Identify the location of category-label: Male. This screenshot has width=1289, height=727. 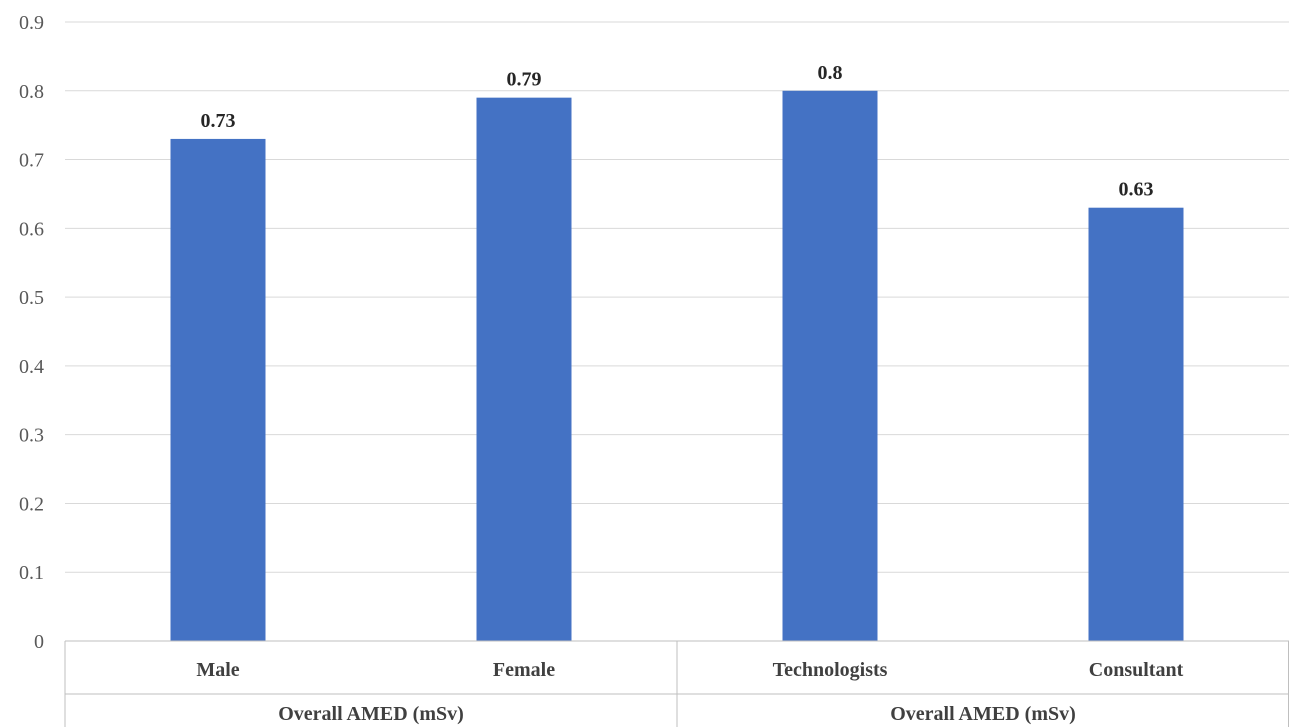
(217, 670).